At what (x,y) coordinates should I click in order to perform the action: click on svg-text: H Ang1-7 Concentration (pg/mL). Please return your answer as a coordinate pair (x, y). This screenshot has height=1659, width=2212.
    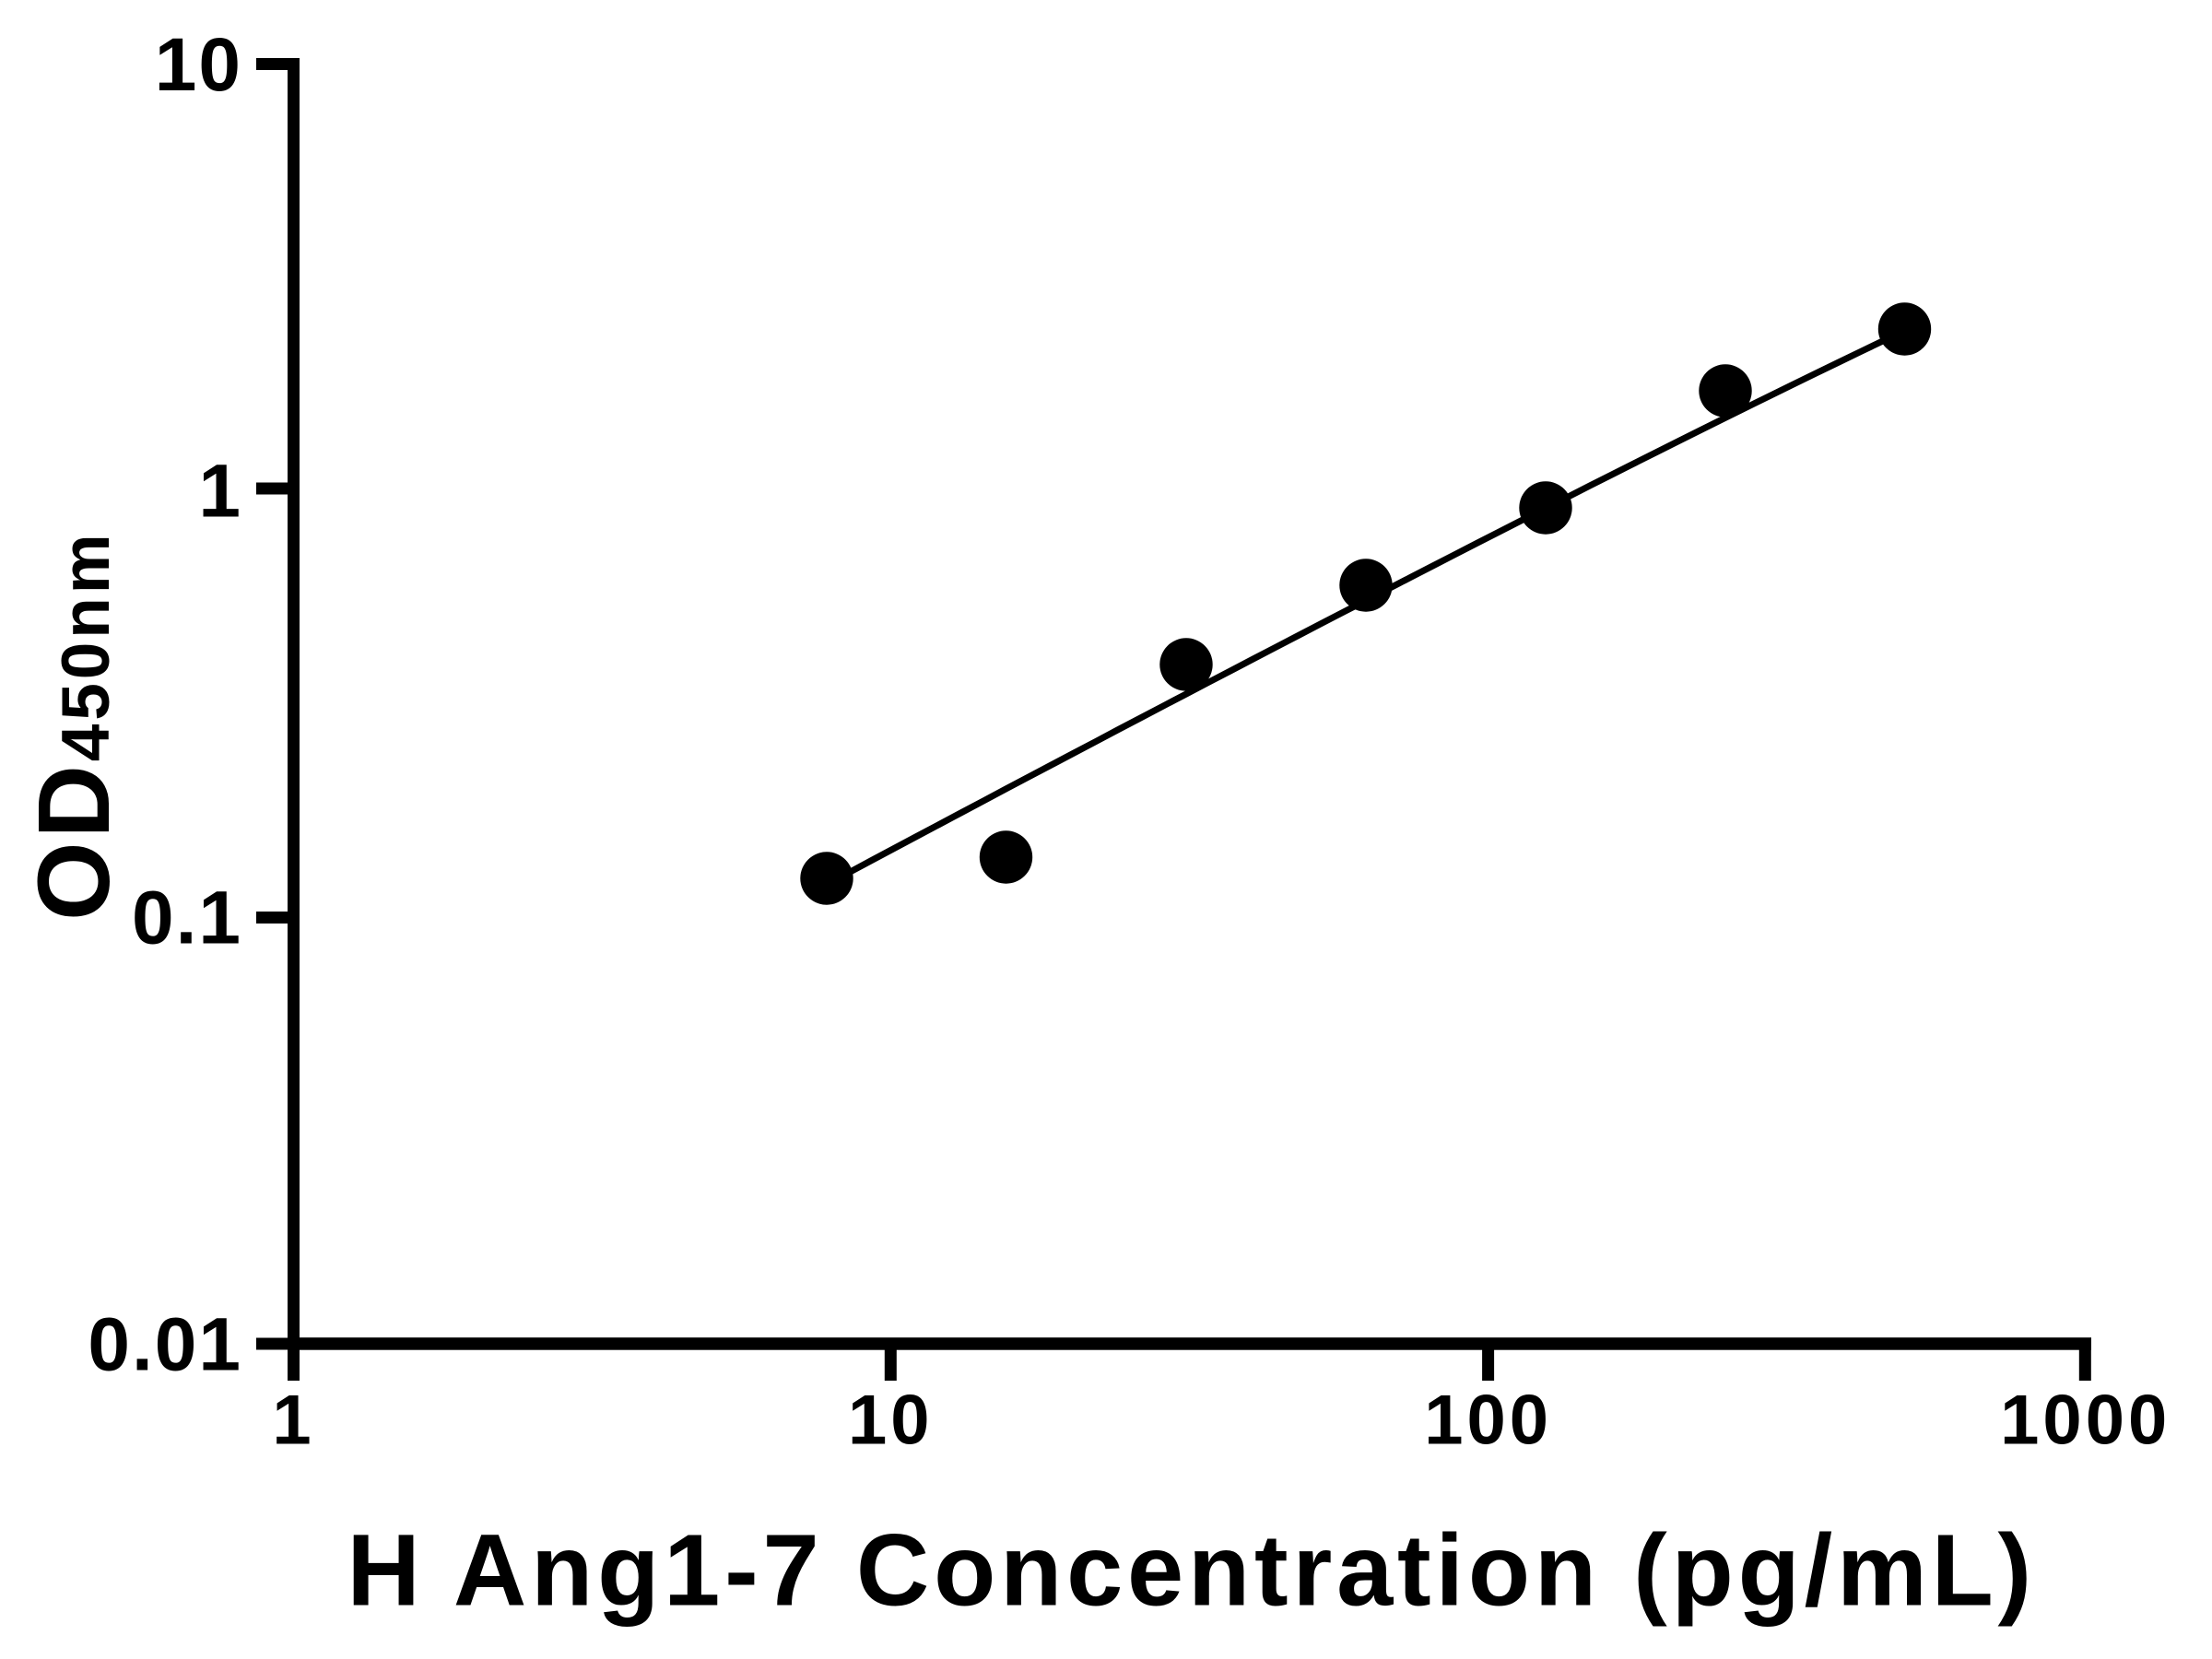
    Looking at the image, I should click on (1191, 1571).